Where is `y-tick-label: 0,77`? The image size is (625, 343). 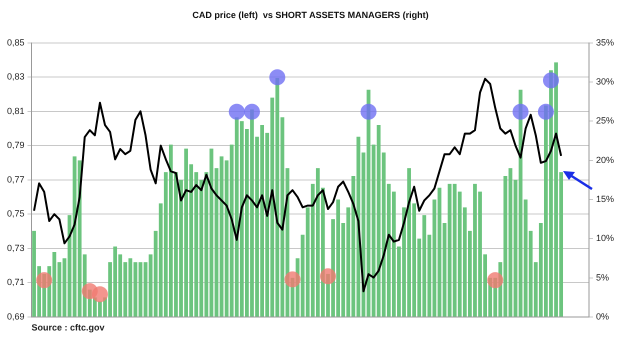
y-tick-label: 0,77 is located at coordinates (15, 179).